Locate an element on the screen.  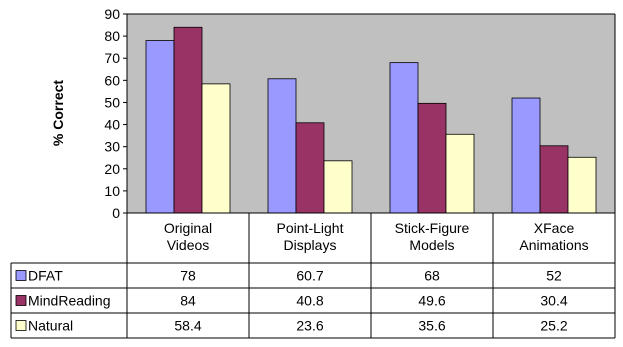
table-value: 60.7 is located at coordinates (309, 276).